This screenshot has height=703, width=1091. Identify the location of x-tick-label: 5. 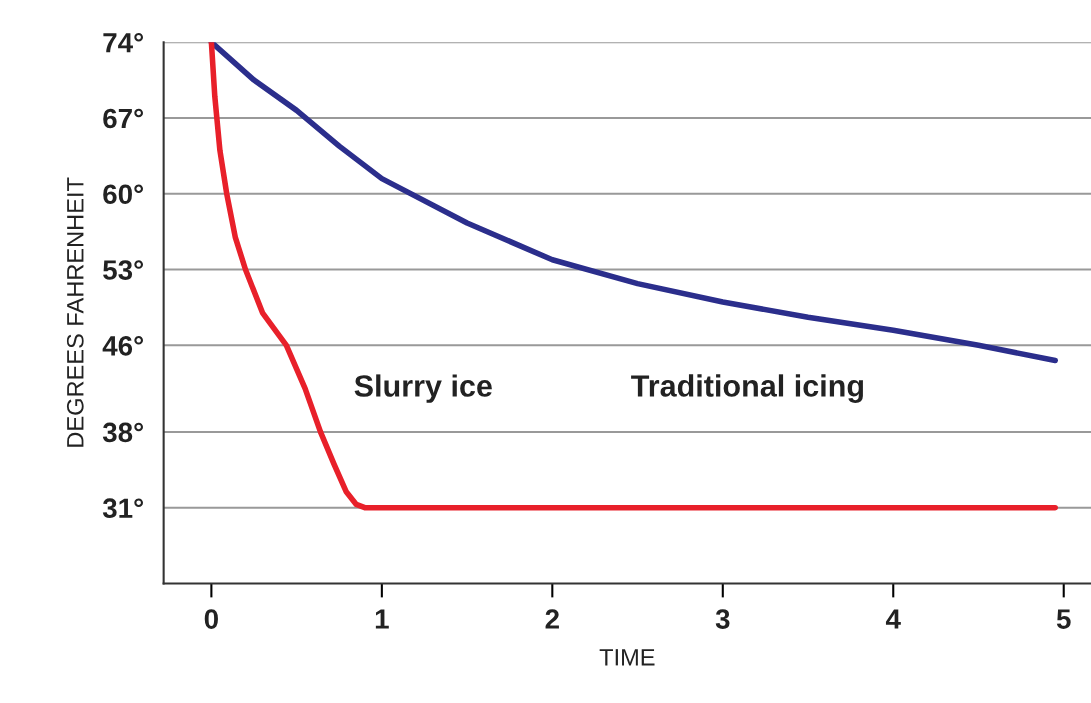
(1063, 619).